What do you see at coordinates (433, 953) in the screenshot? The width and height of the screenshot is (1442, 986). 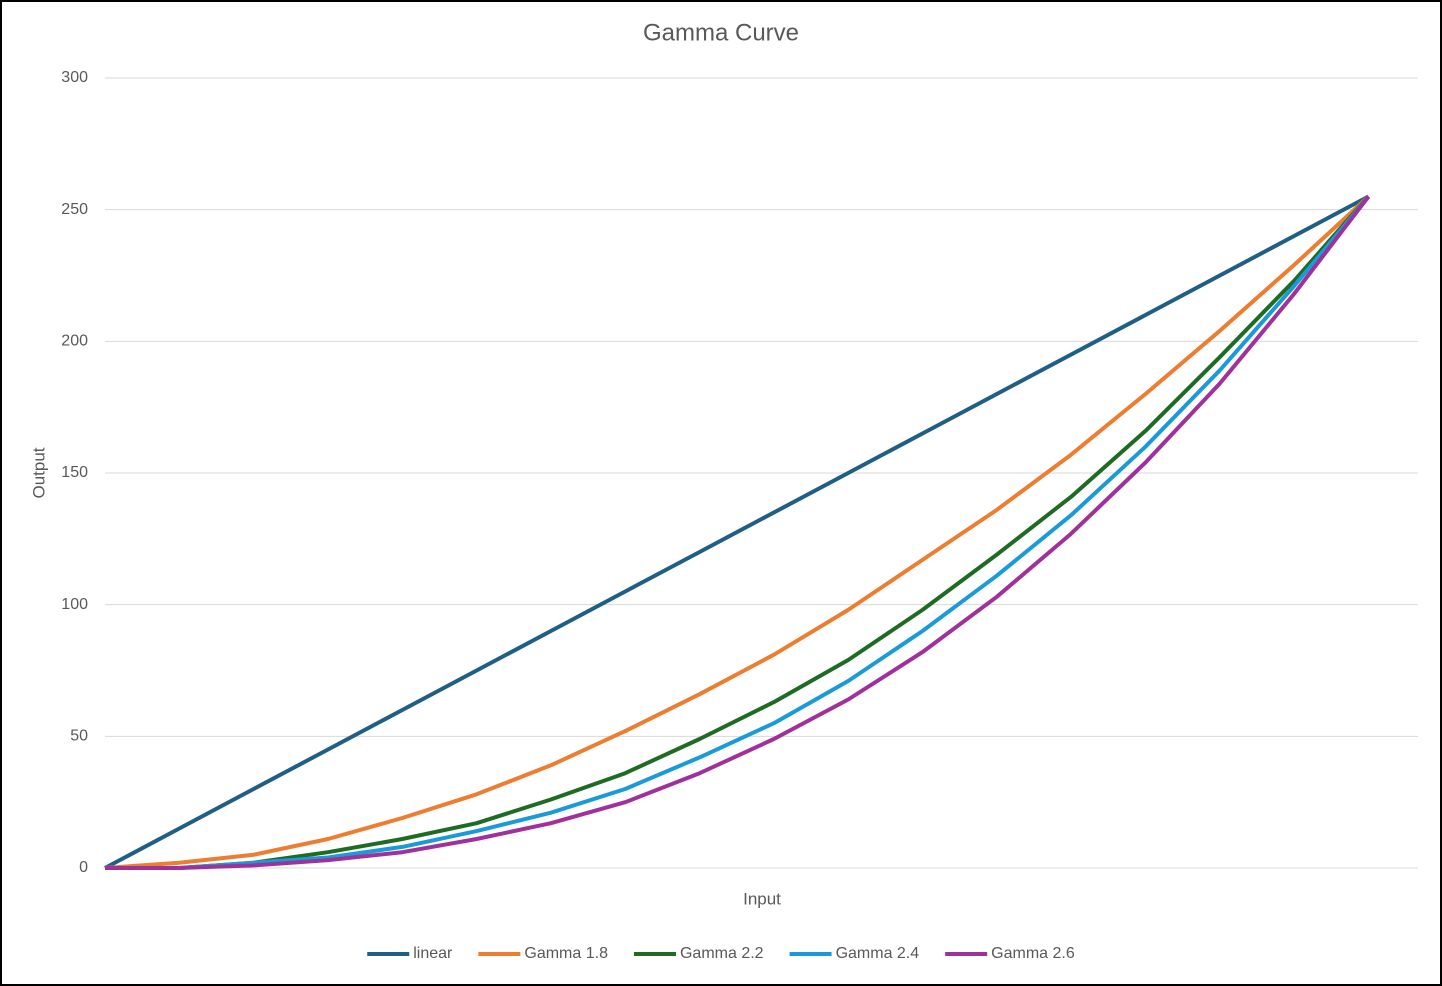 I see `legend-label: linear` at bounding box center [433, 953].